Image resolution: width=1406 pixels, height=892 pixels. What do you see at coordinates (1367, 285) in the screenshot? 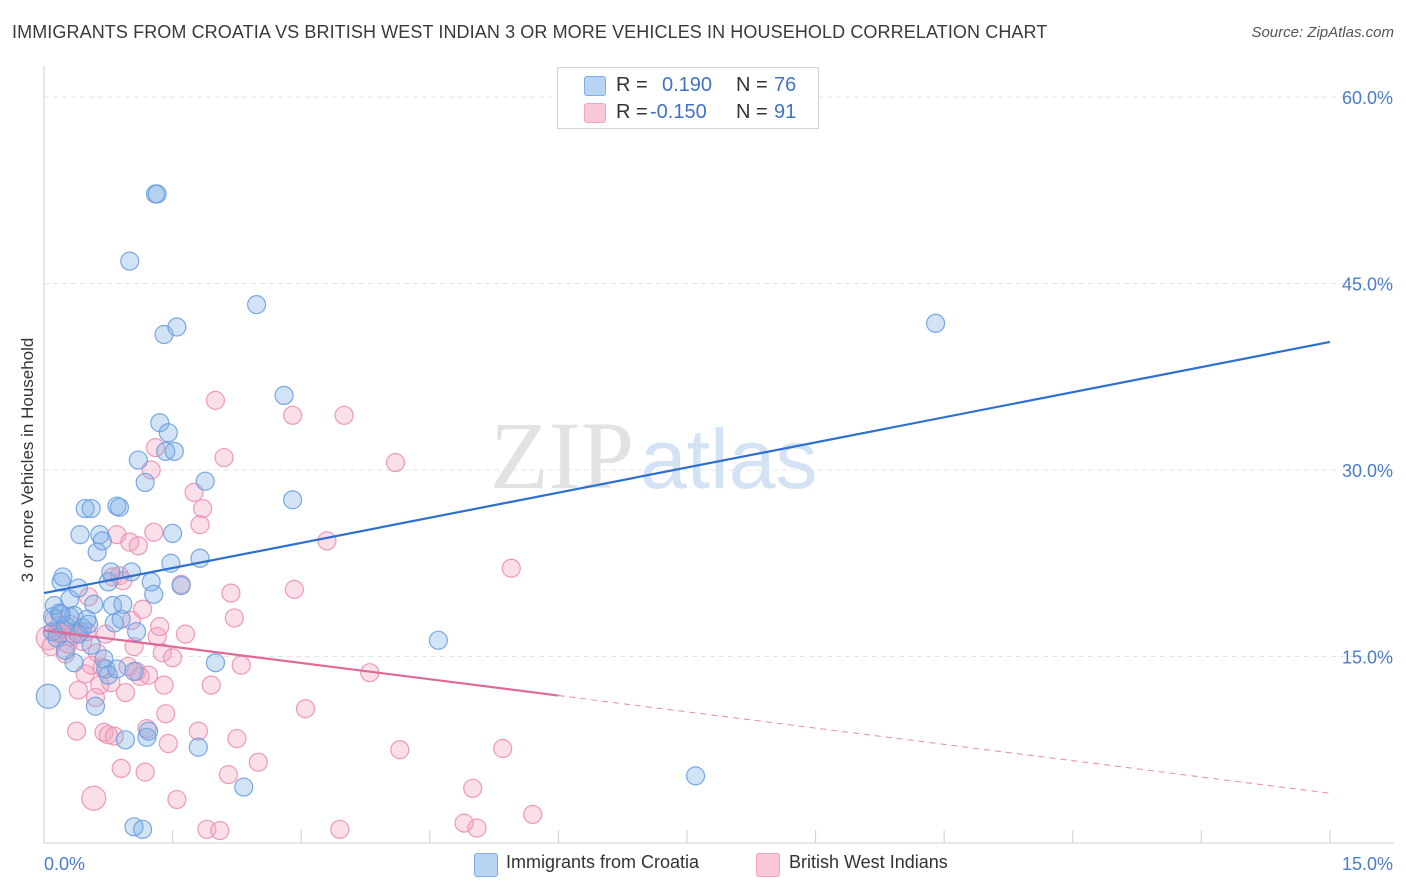
I see `y-tick-label-2: 45.0%` at bounding box center [1367, 285].